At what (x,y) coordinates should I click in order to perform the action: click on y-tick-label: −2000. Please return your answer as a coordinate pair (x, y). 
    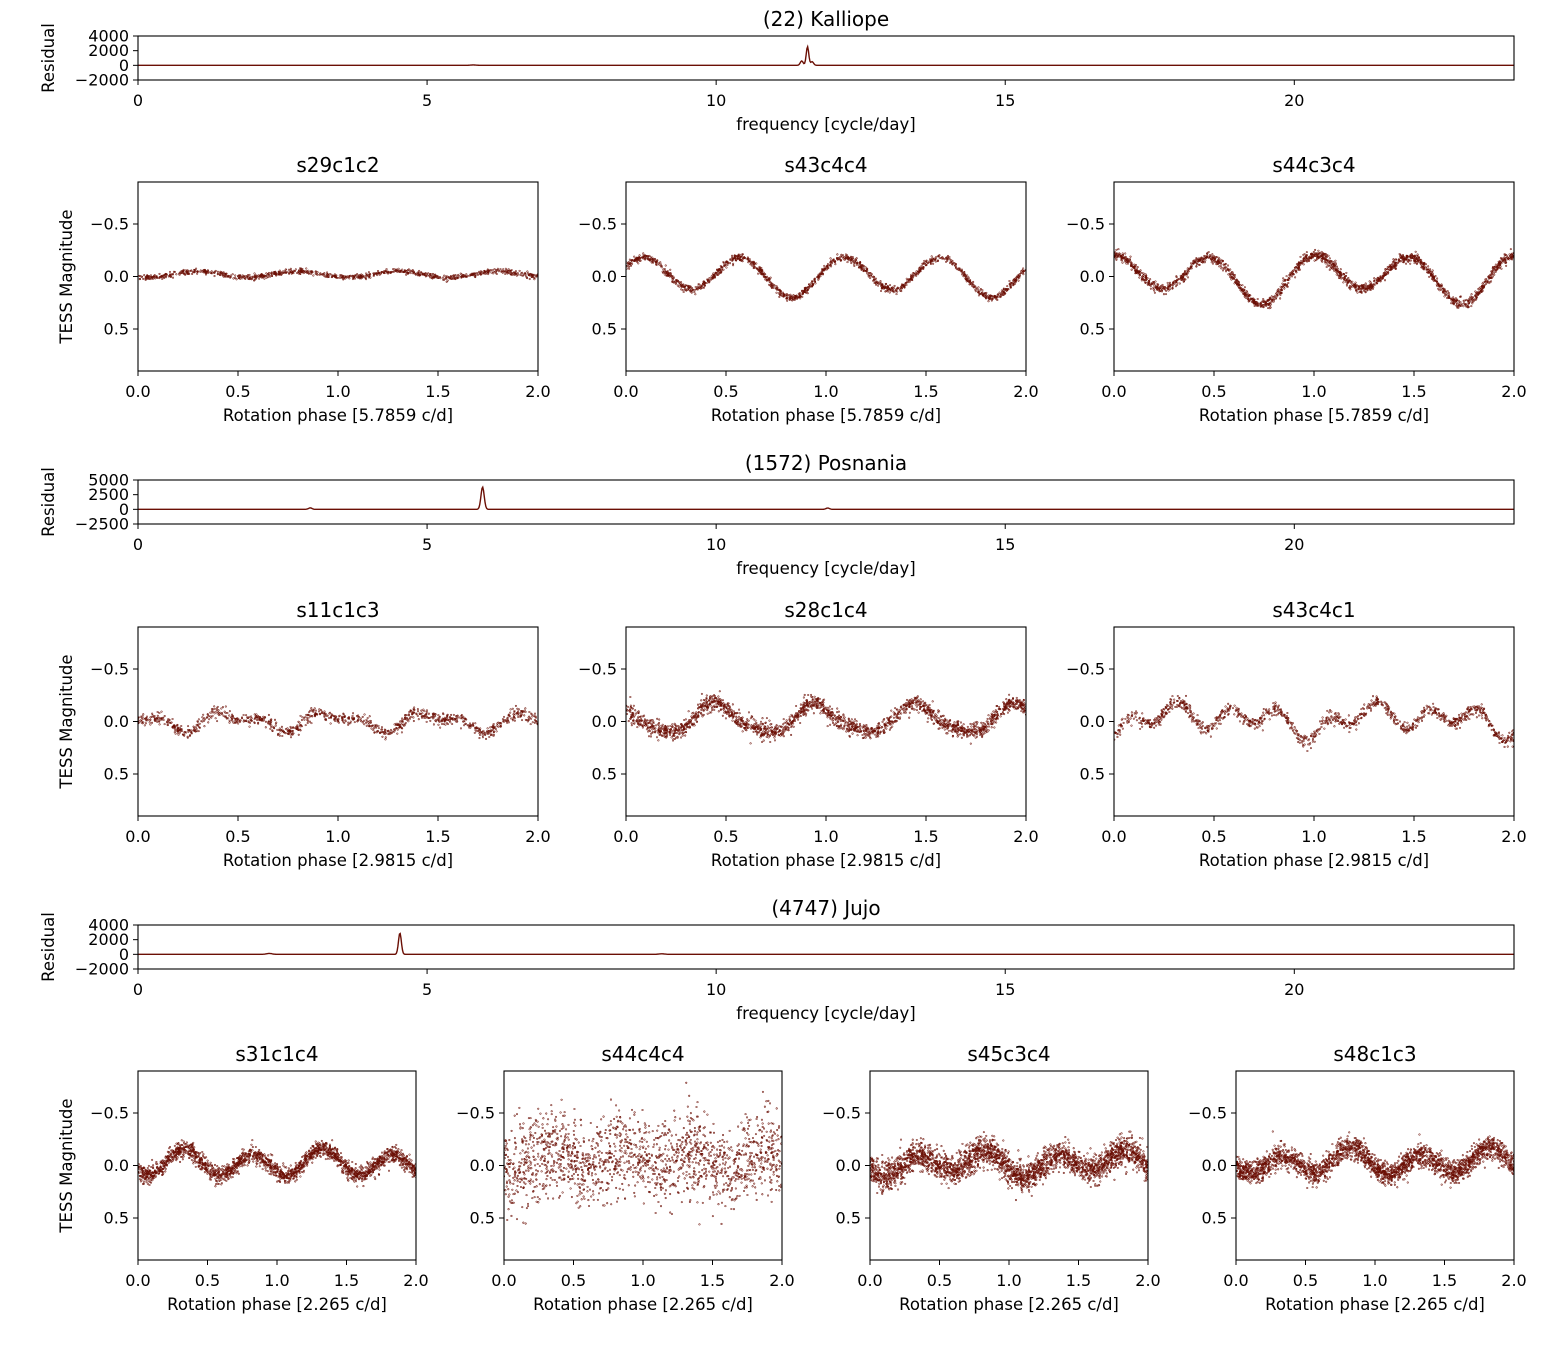
    Looking at the image, I should click on (102, 80).